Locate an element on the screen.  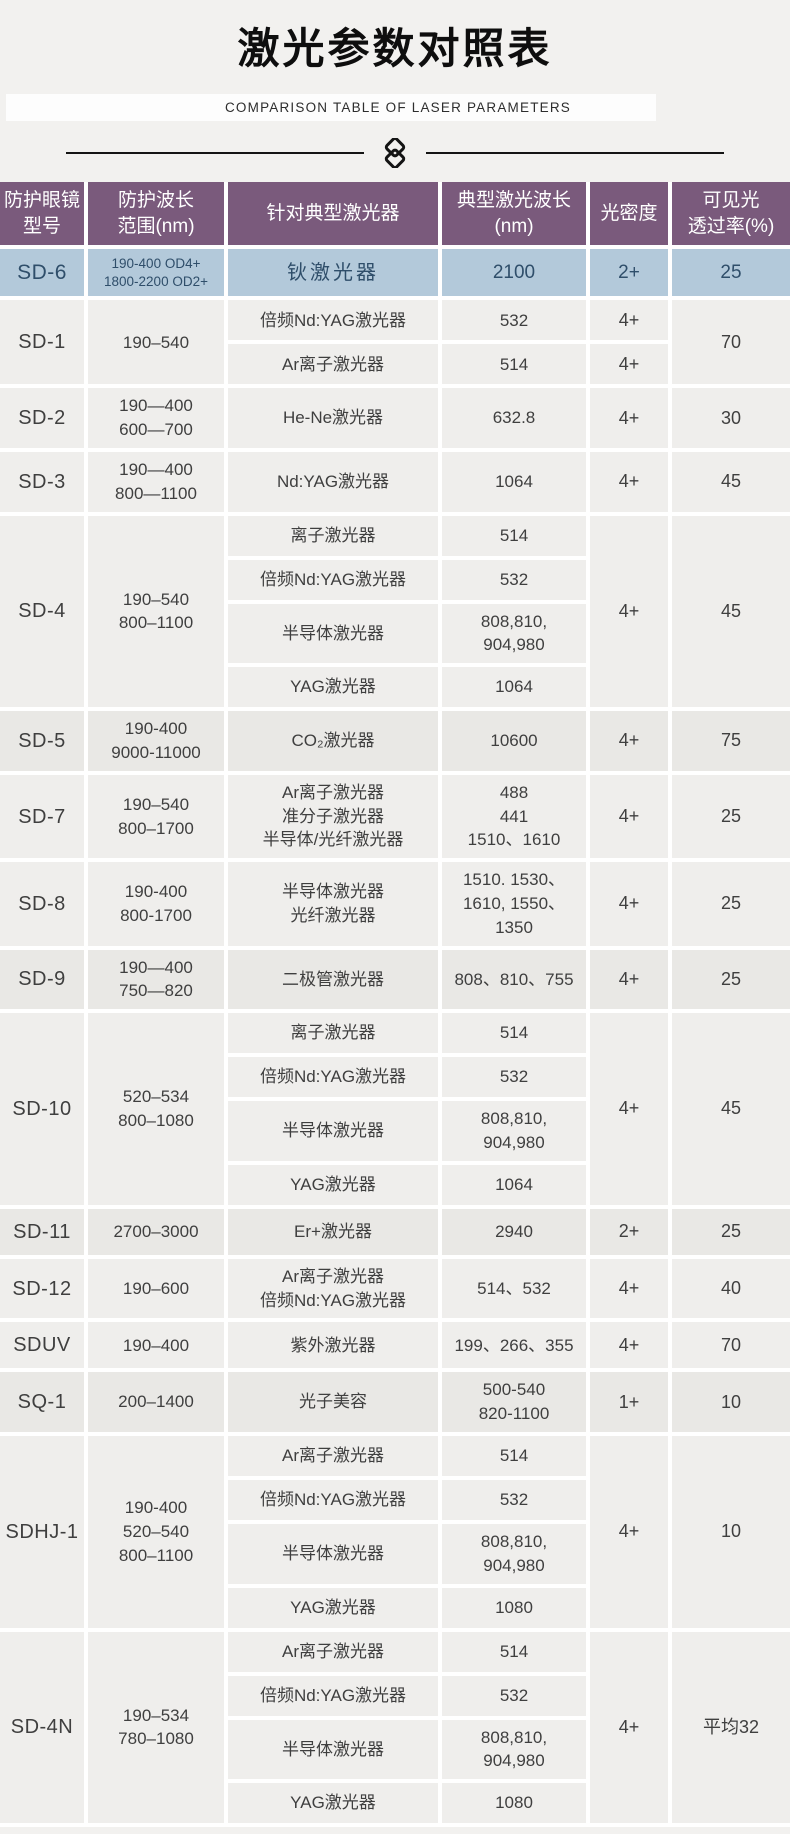
model-cell: SD-4 is located at coordinates (42, 611).